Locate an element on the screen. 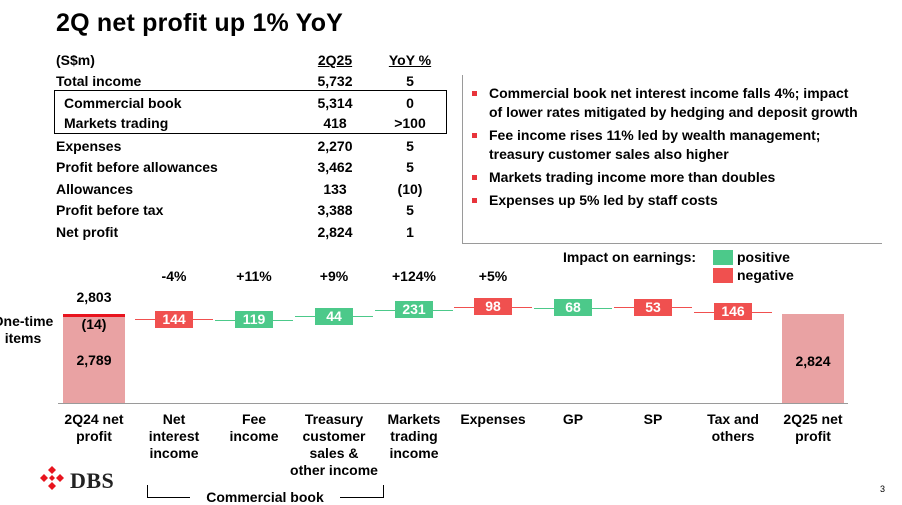  bar-value-label: 119 is located at coordinates (254, 320).